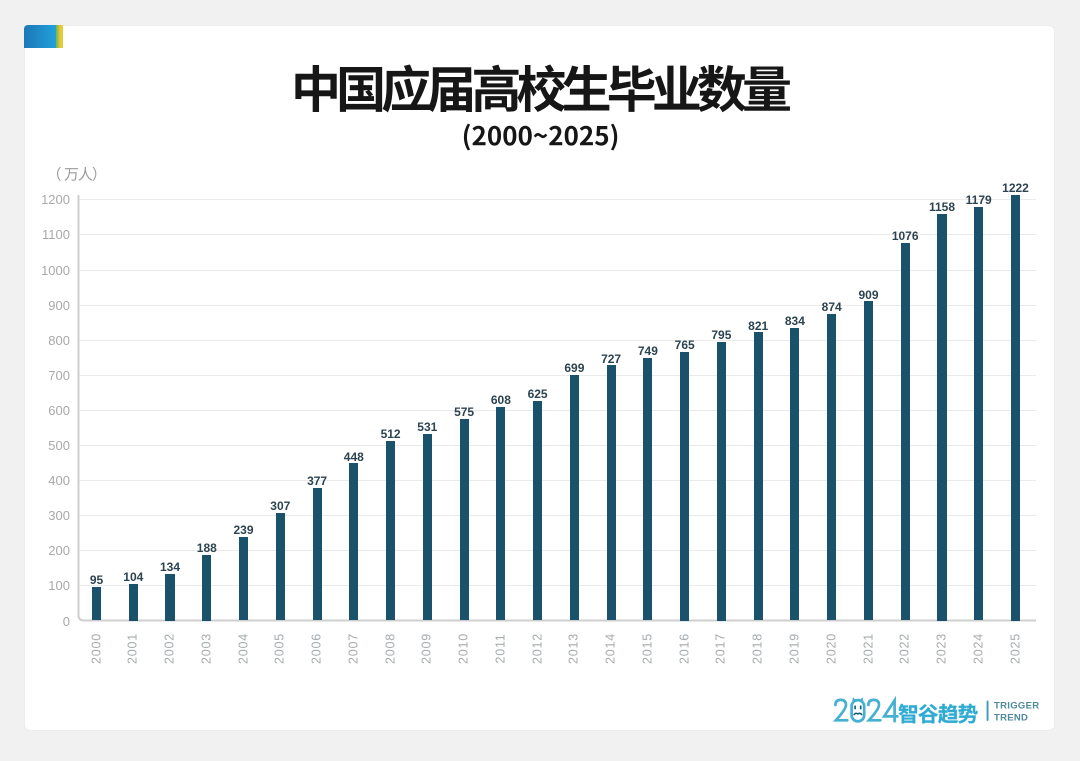  Describe the element at coordinates (1011, 718) in the screenshot. I see `svg-text: TREND` at that location.